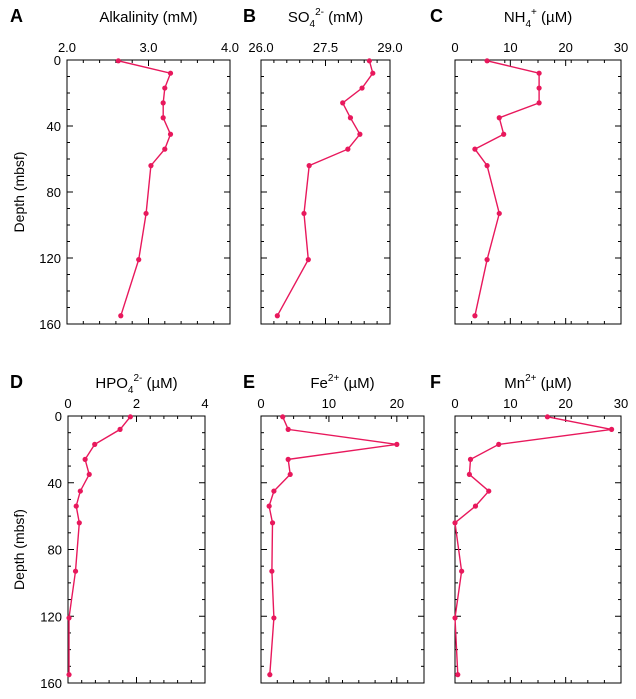 The image size is (636, 699). I want to click on panel-title: HPO42- (µM), so click(136, 384).